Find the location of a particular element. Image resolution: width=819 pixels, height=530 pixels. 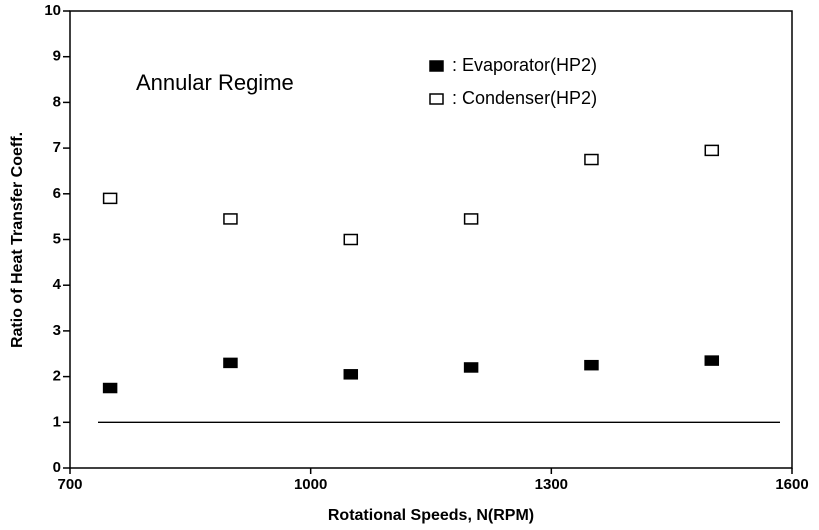

y-tick-label: 8 is located at coordinates (57, 101).